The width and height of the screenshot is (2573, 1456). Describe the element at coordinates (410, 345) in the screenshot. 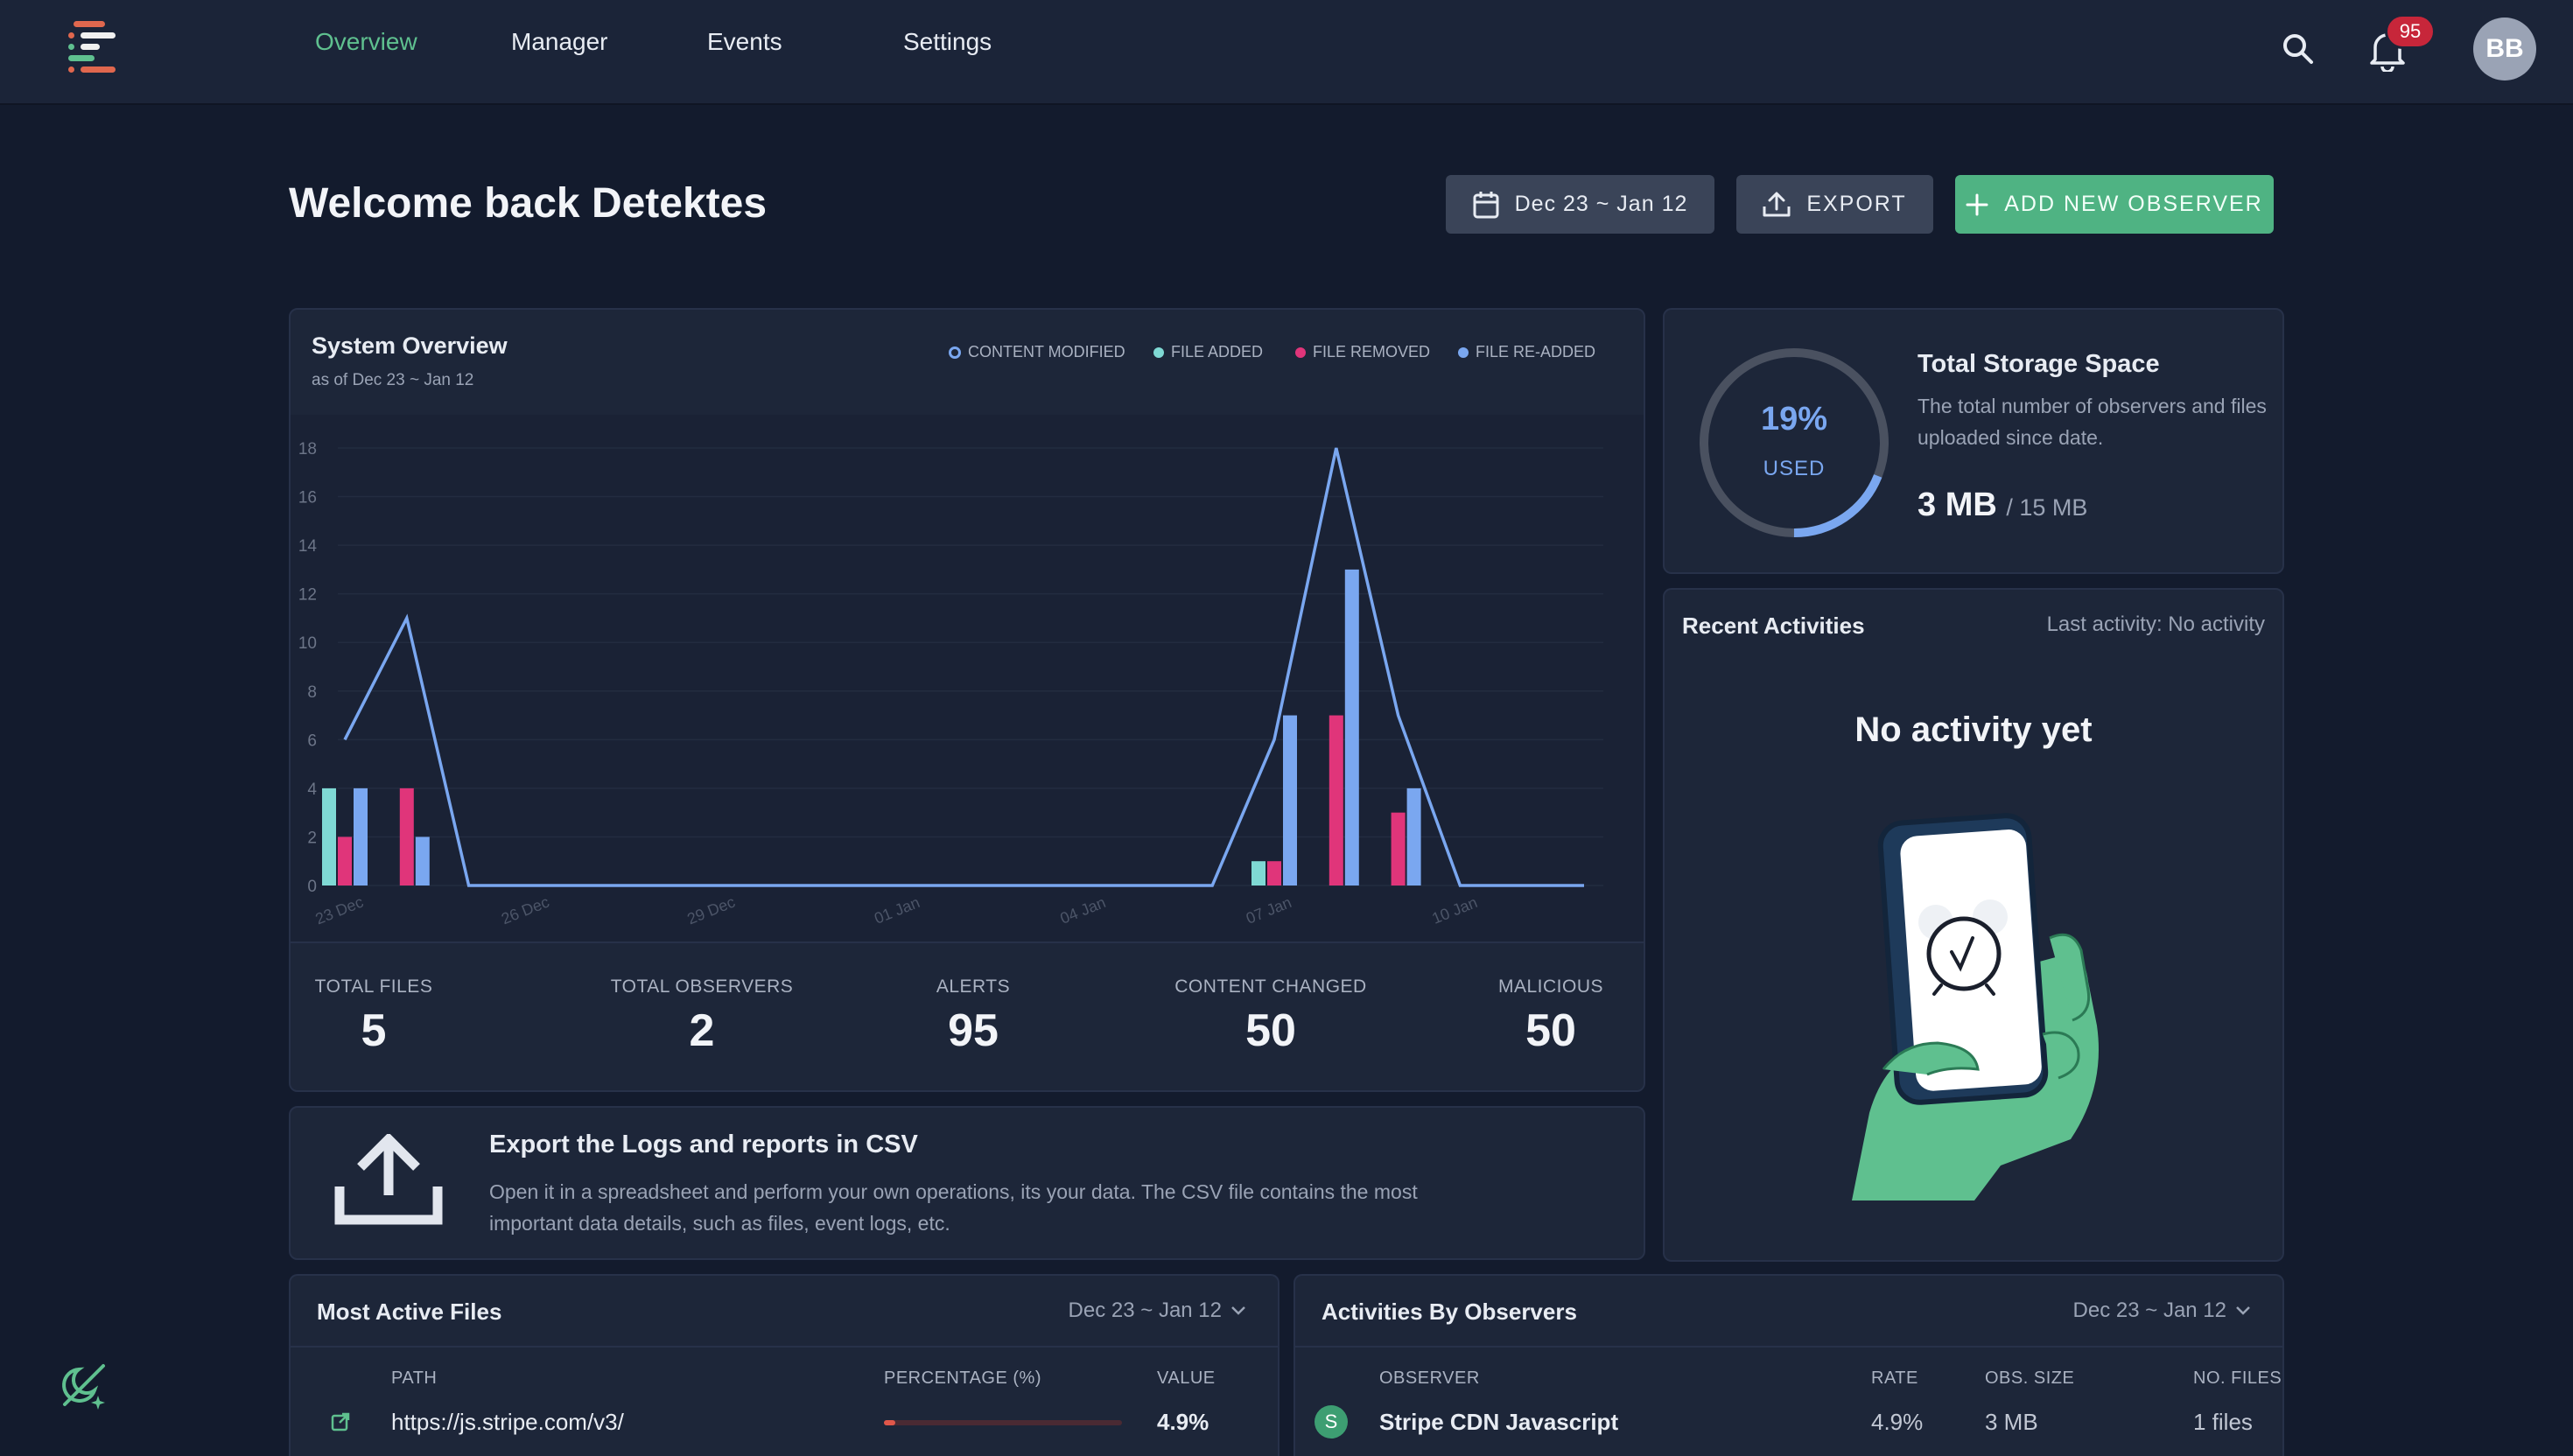

I see `system-overview-title: System Overview` at that location.